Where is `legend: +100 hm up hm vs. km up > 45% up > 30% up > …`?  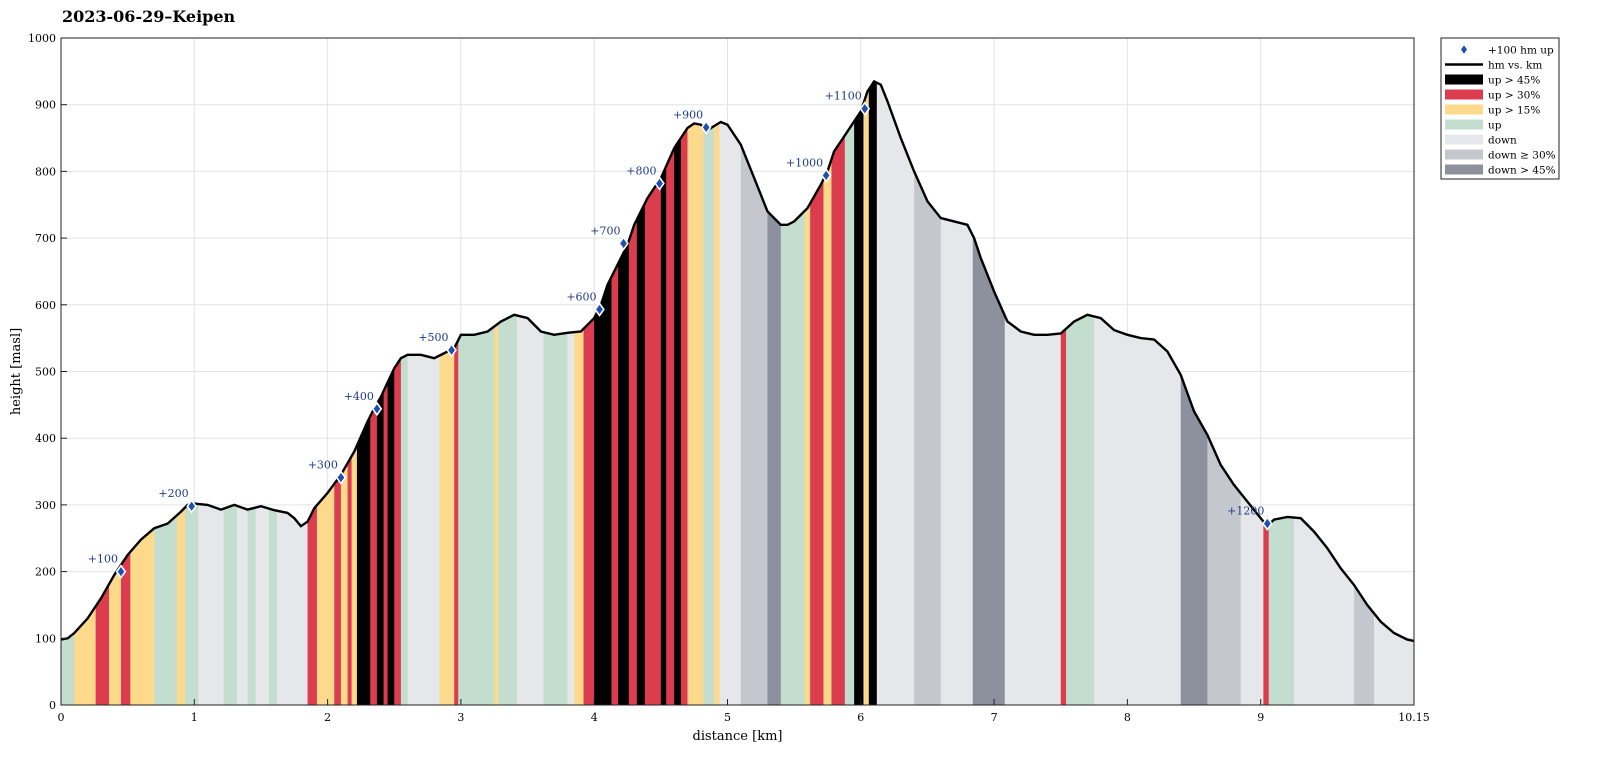
legend: +100 hm up hm vs. km up > 45% up > 30% up > … is located at coordinates (1500, 108).